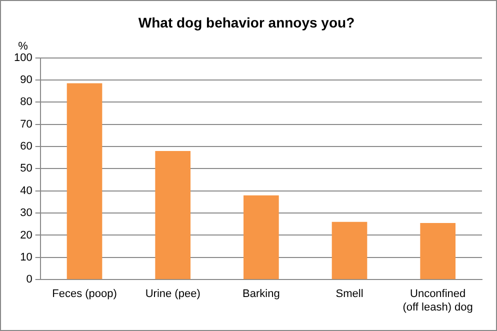 This screenshot has height=331, width=497. I want to click on y-tick-label: 40, so click(26, 190).